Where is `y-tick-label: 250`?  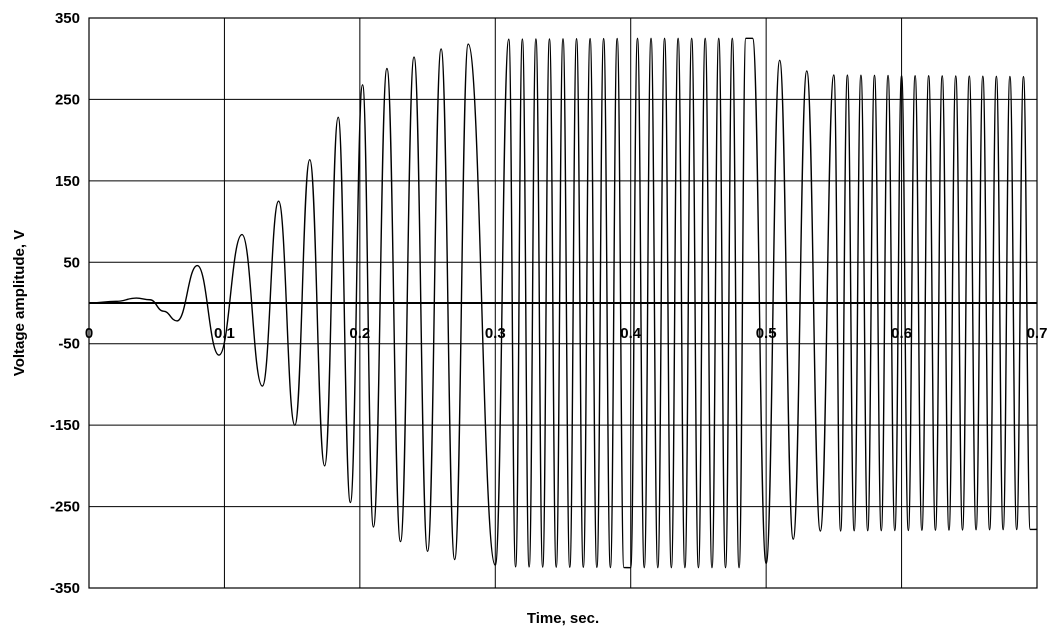 y-tick-label: 250 is located at coordinates (67, 99).